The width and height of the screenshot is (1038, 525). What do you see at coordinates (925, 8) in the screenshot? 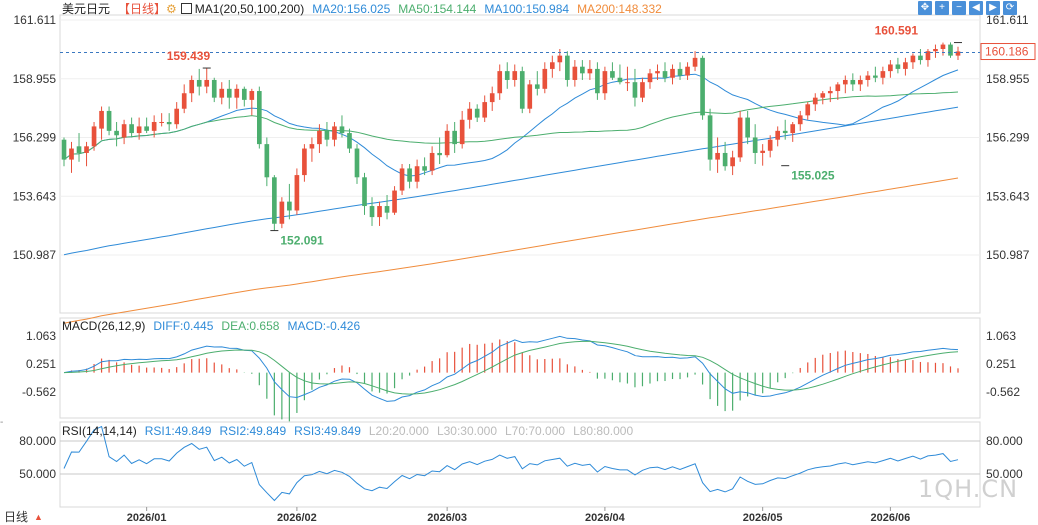
I see `move-icon: ✥` at bounding box center [925, 8].